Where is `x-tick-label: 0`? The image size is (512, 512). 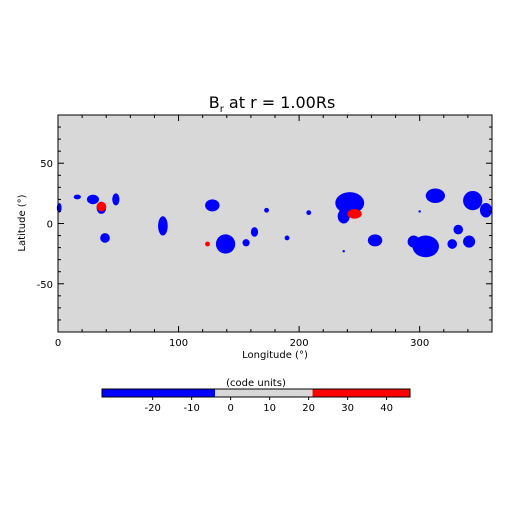
x-tick-label: 0 is located at coordinates (58, 343).